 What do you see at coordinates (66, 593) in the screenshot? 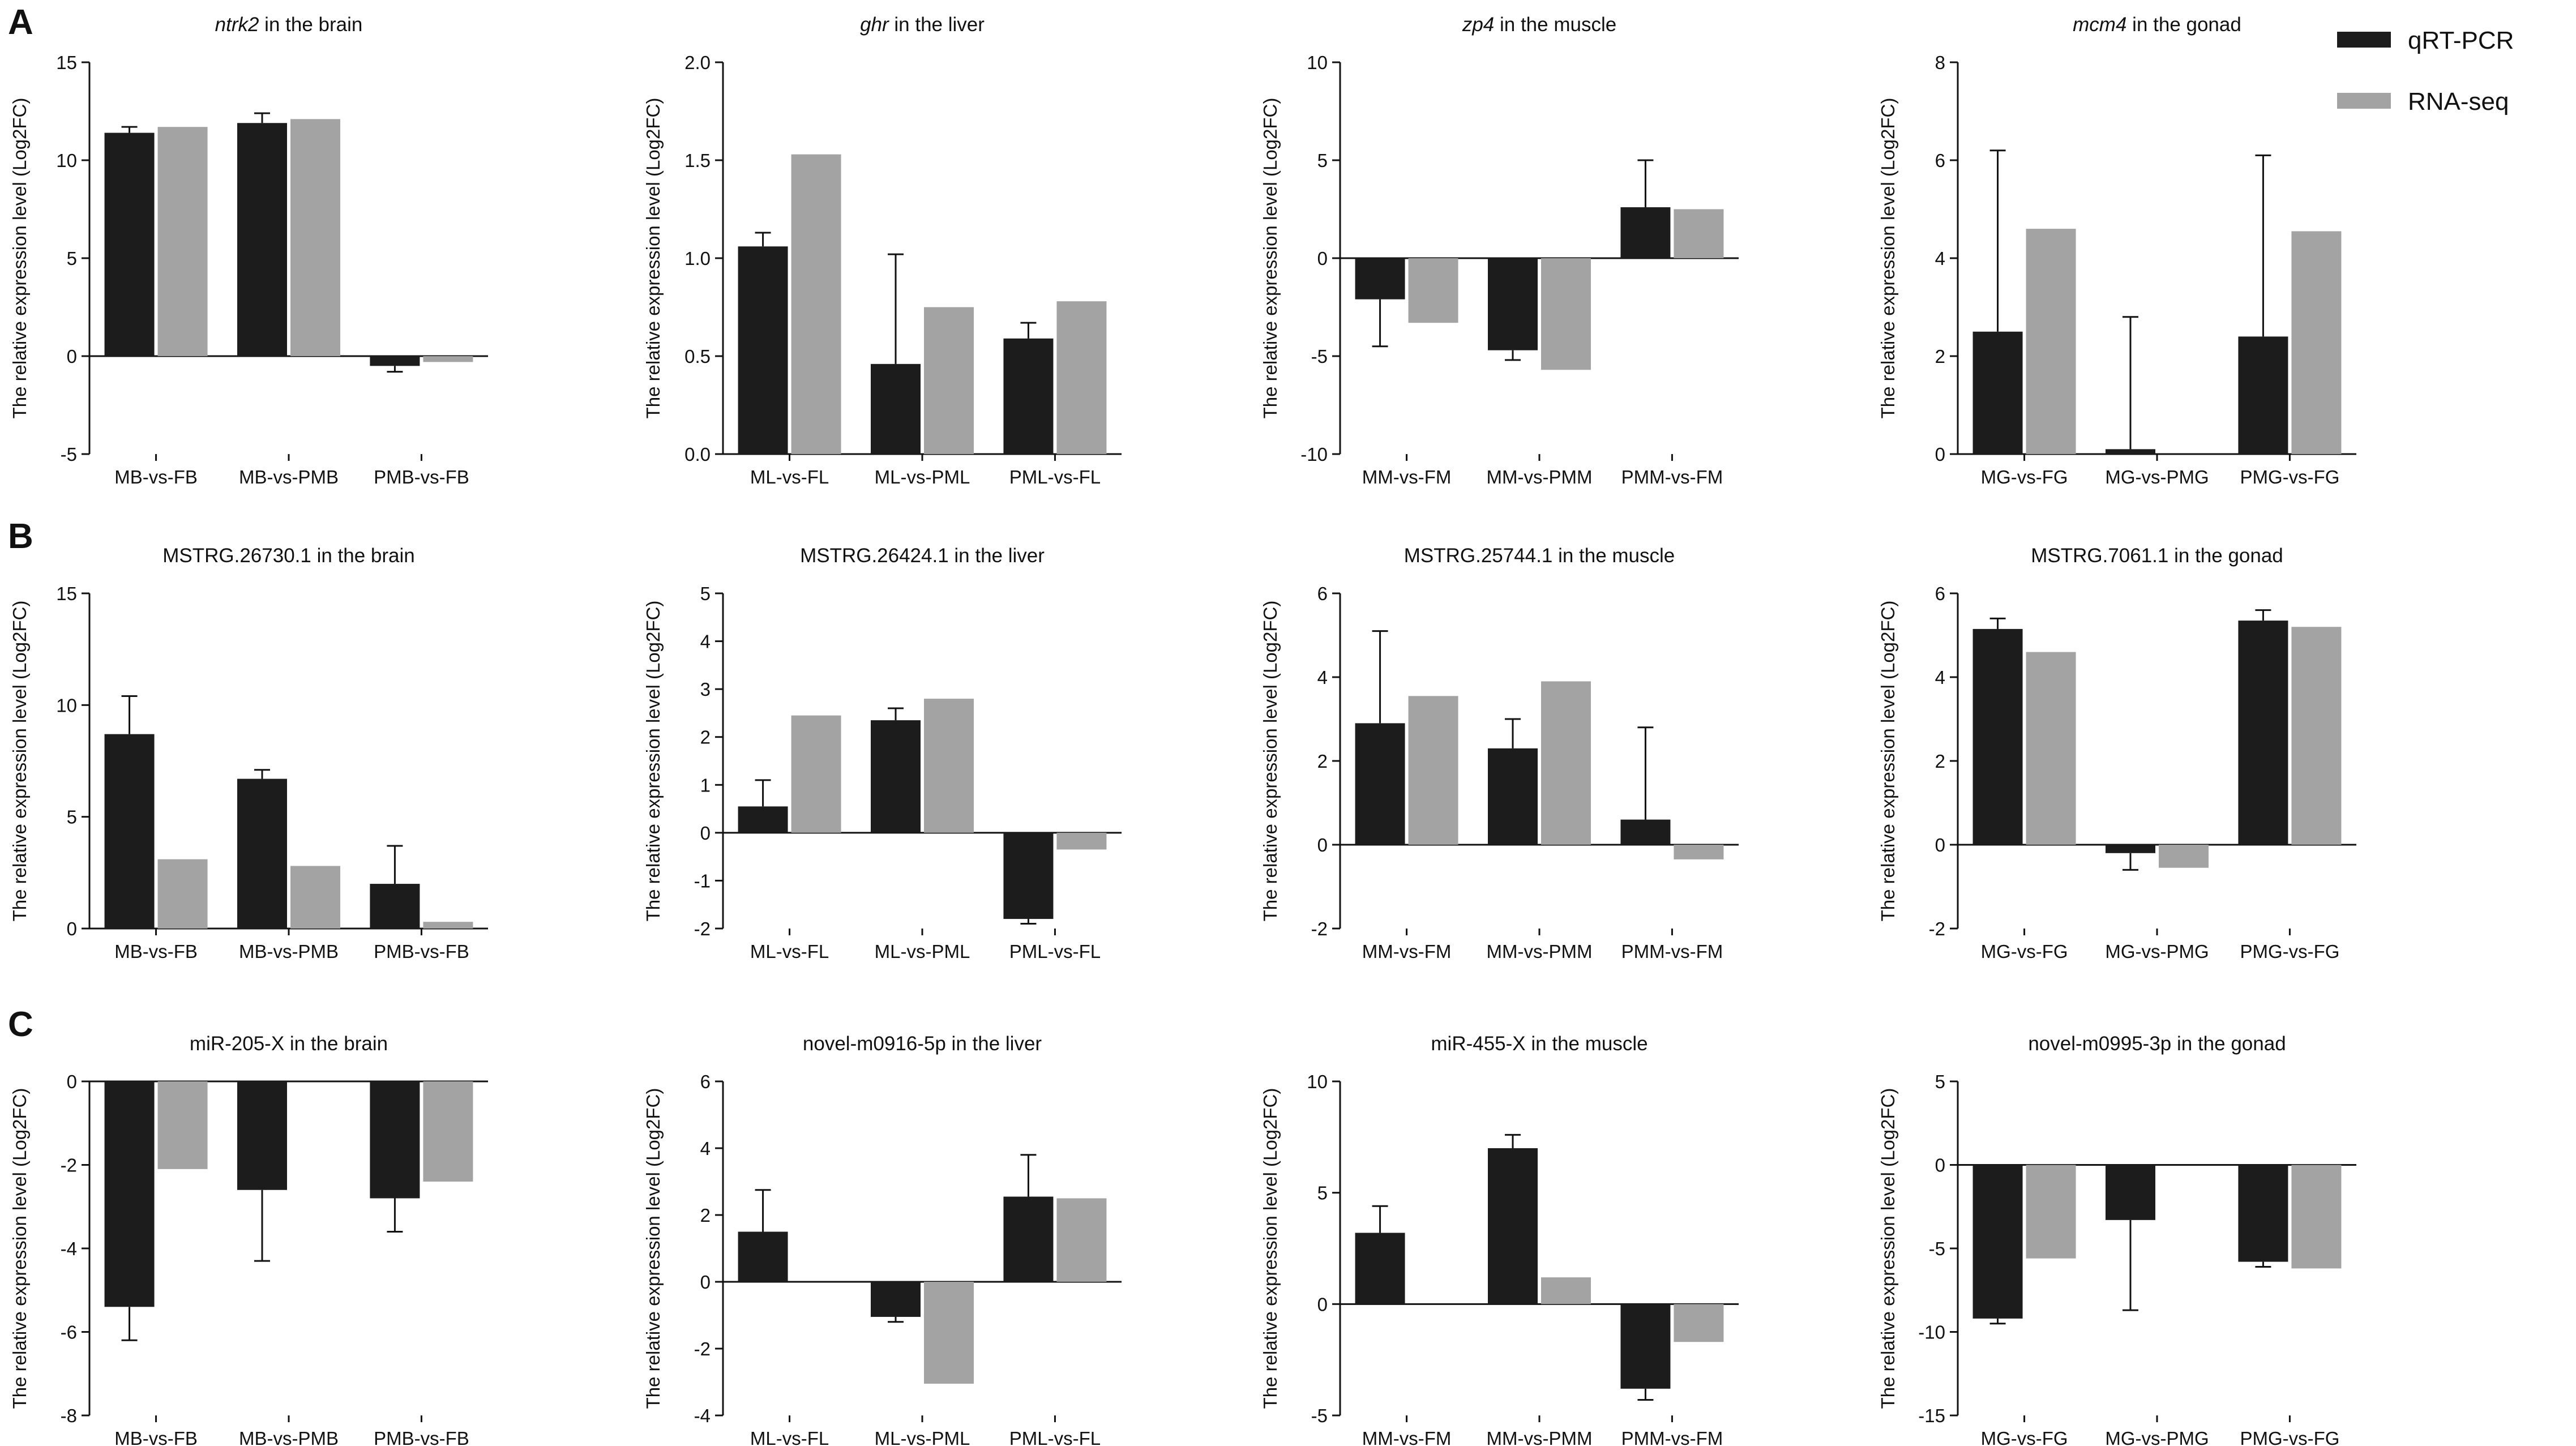
I see `y-tick-label: 15` at bounding box center [66, 593].